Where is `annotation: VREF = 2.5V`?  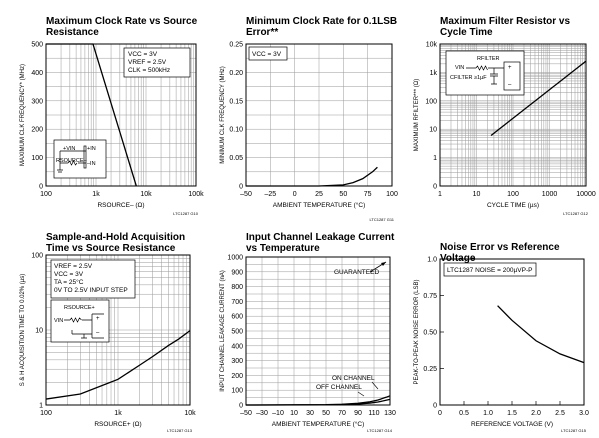
annotation: VREF = 2.5V is located at coordinates (73, 266).